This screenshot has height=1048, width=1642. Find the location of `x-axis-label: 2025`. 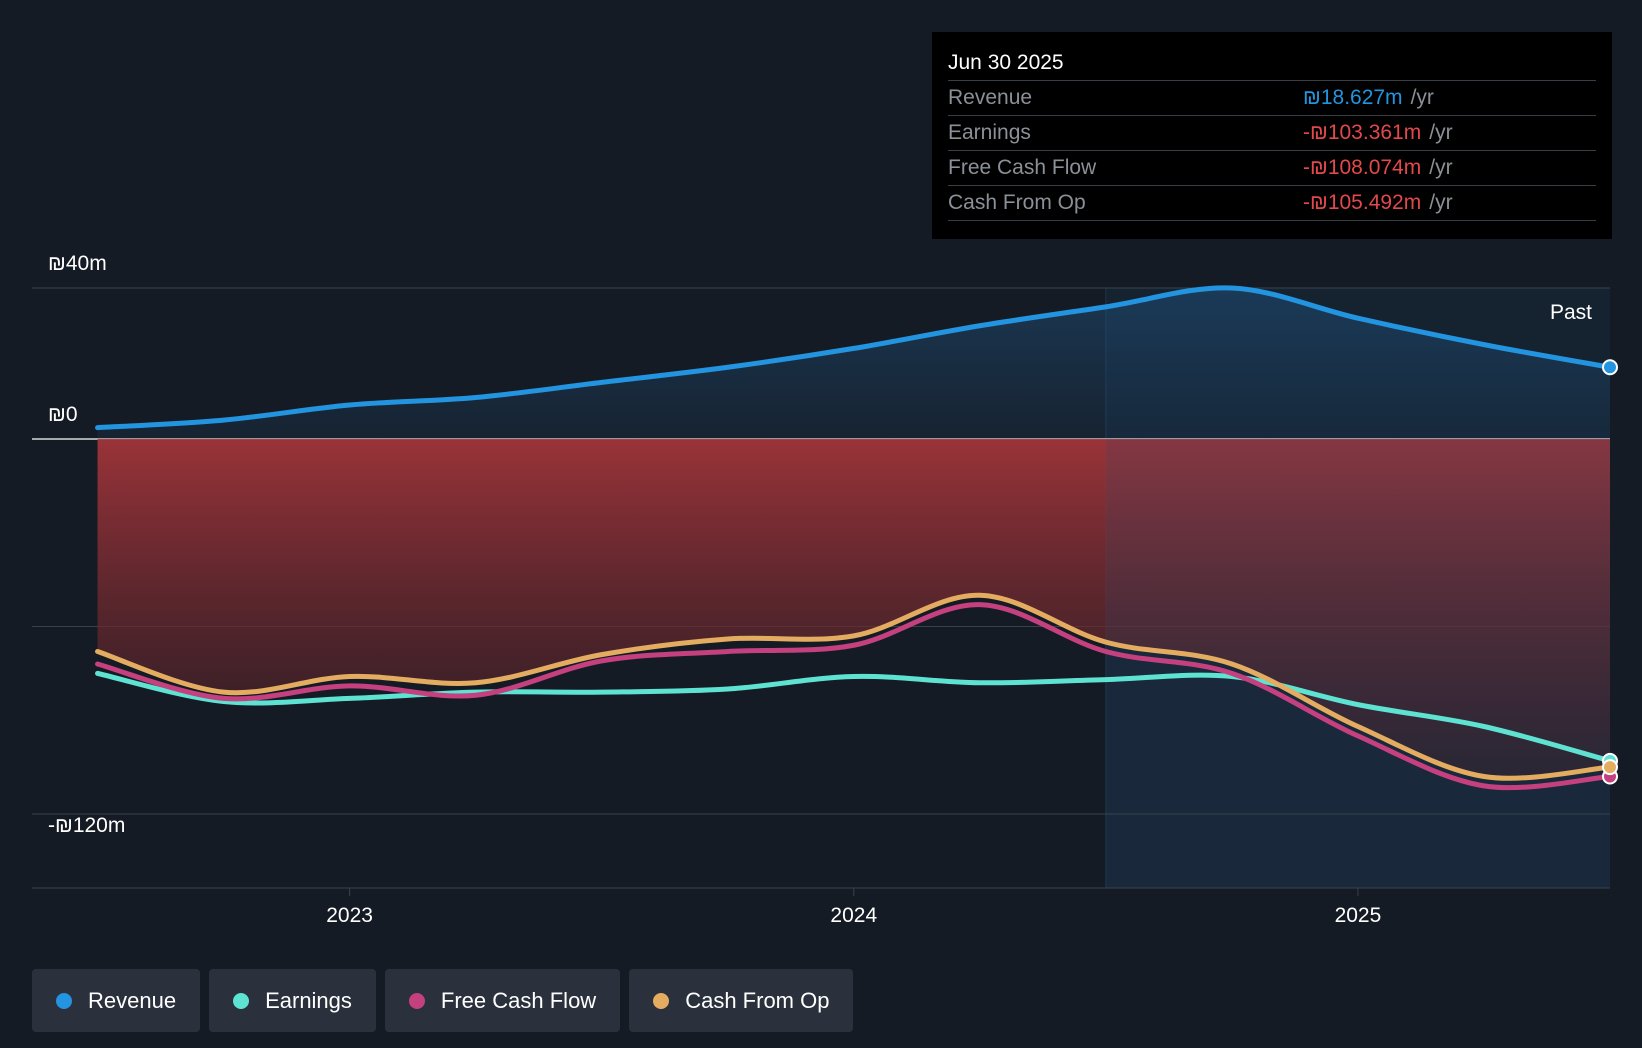

x-axis-label: 2025 is located at coordinates (1358, 915).